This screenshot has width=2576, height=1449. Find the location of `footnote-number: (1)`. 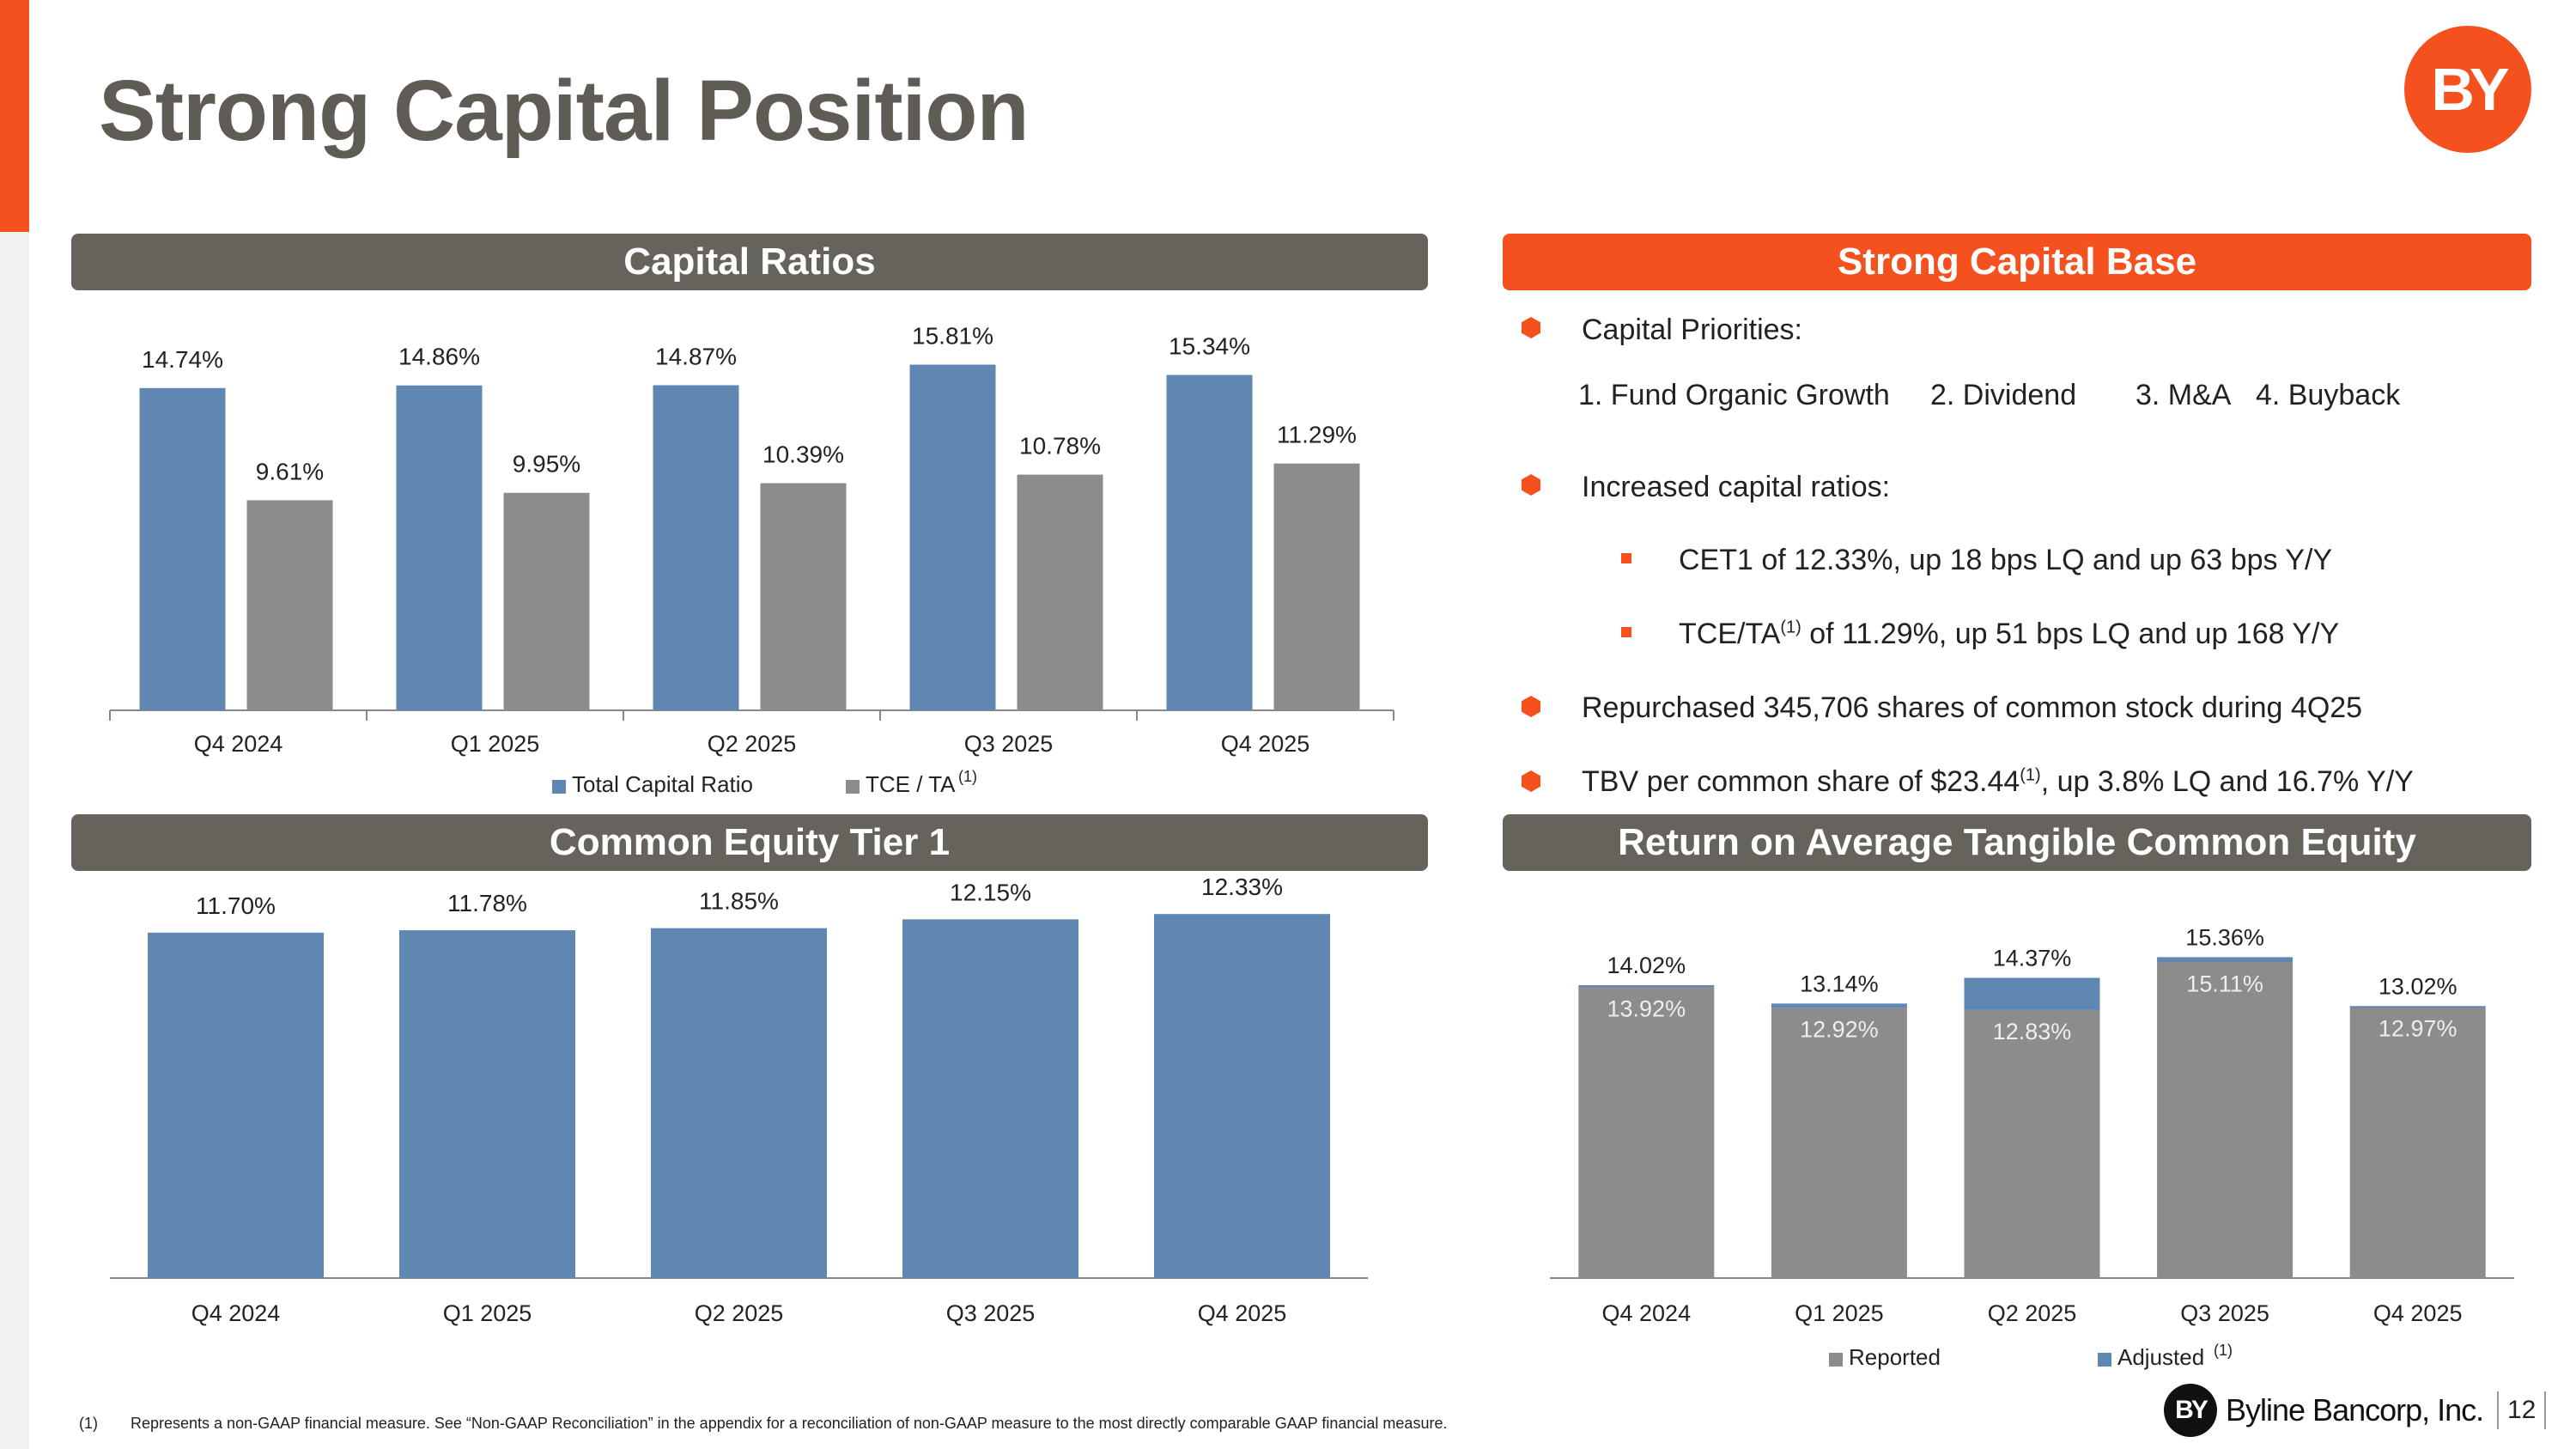

footnote-number: (1) is located at coordinates (88, 1423).